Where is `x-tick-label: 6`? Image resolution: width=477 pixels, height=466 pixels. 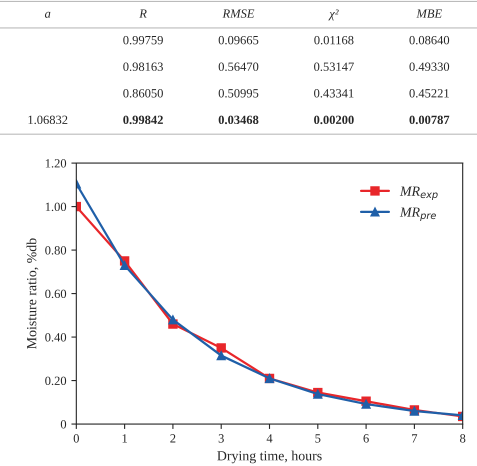
x-tick-label: 6 is located at coordinates (366, 438).